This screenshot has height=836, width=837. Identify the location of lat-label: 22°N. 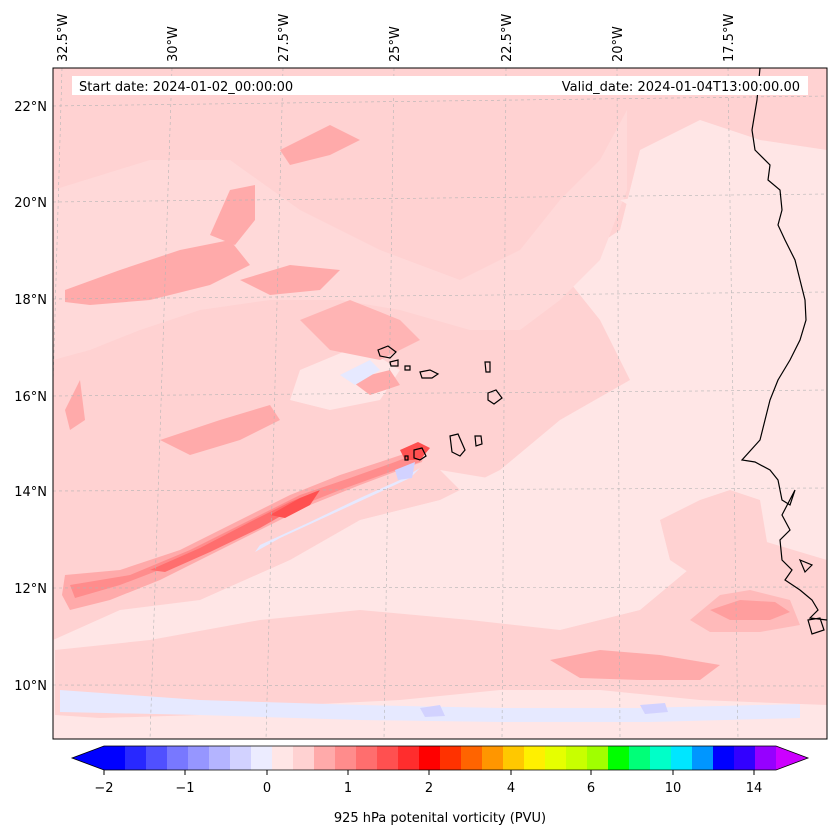
(30, 107).